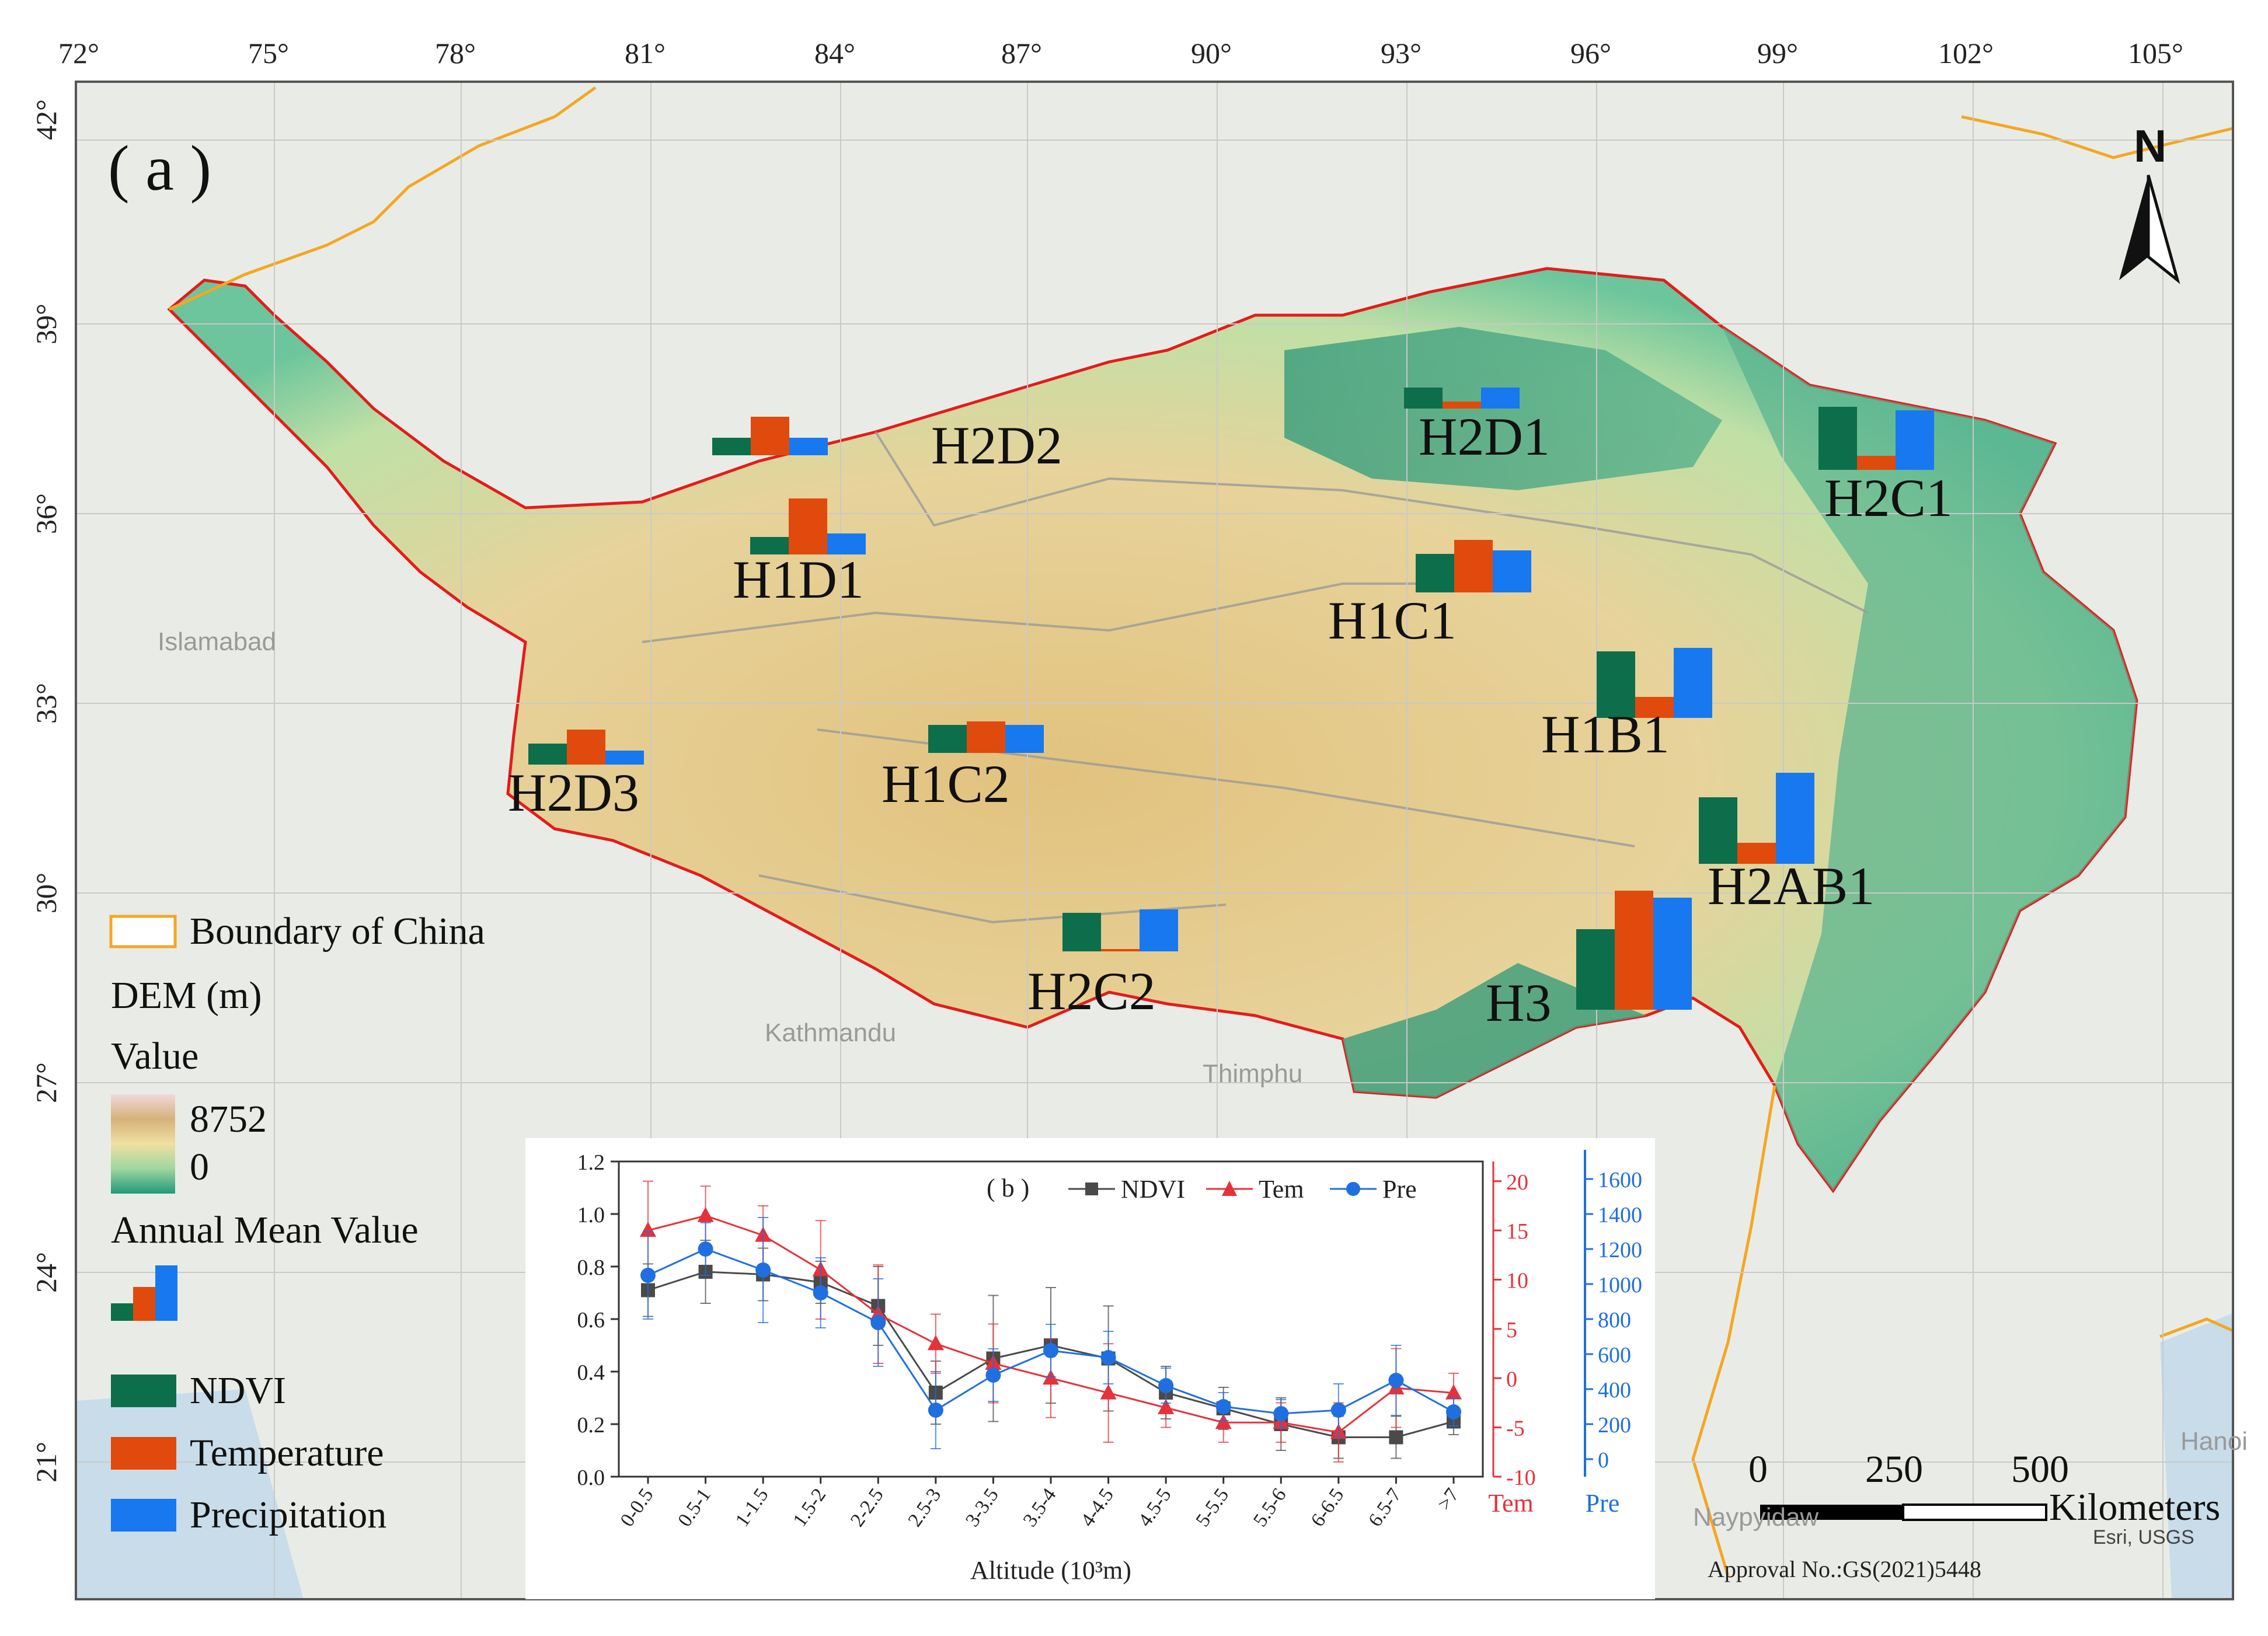 The image size is (2268, 1636). Describe the element at coordinates (831, 1032) in the screenshot. I see `place-label: Kathmandu` at that location.